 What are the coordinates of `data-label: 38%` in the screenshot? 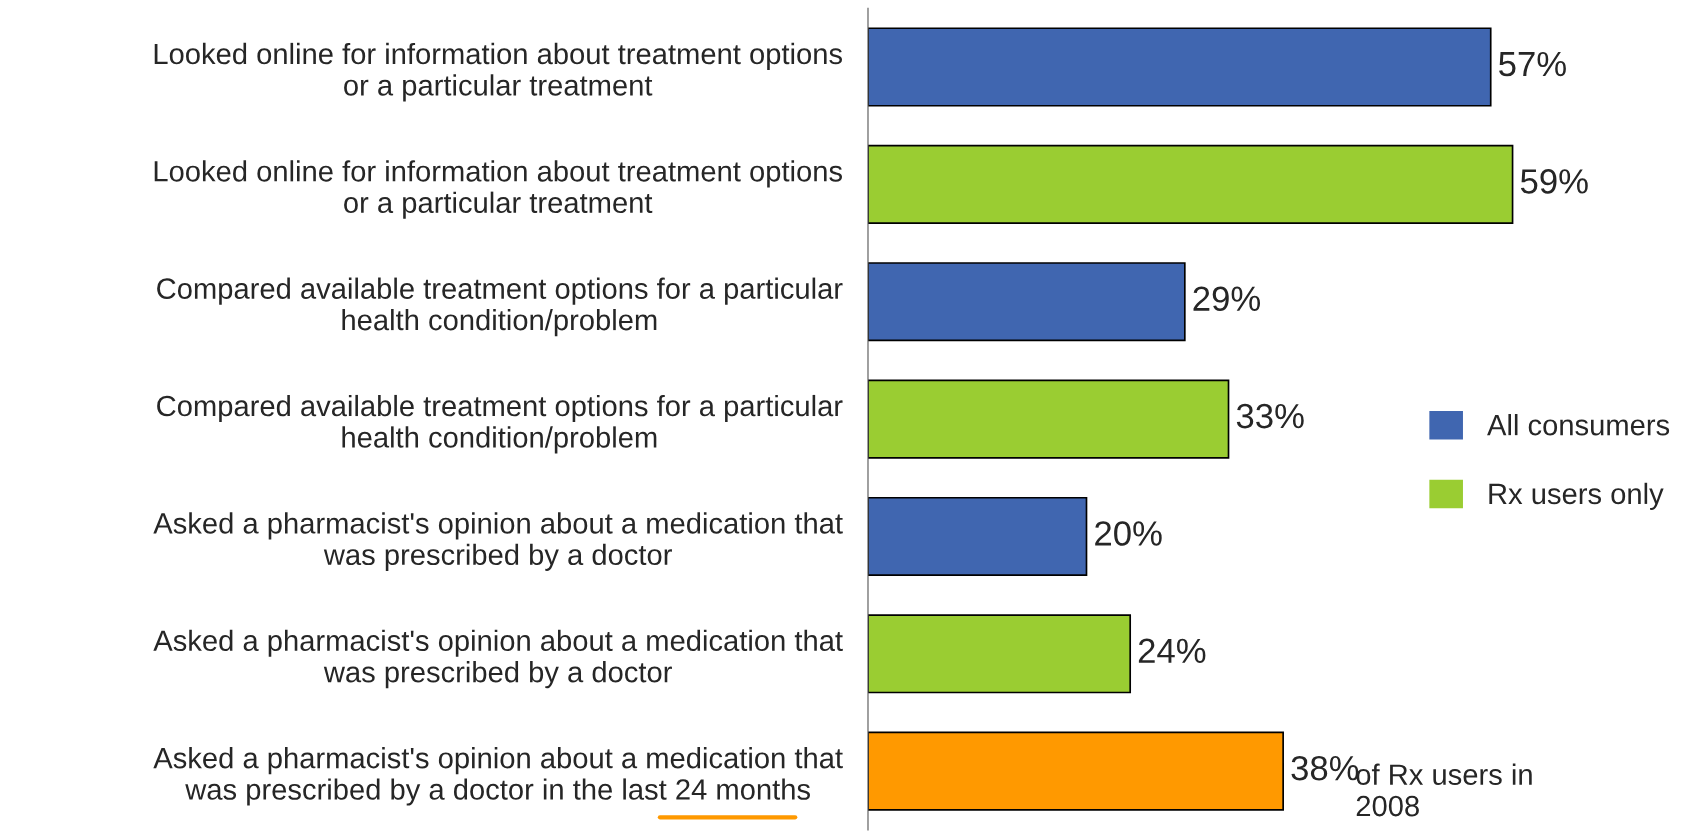 It's located at (1325, 768).